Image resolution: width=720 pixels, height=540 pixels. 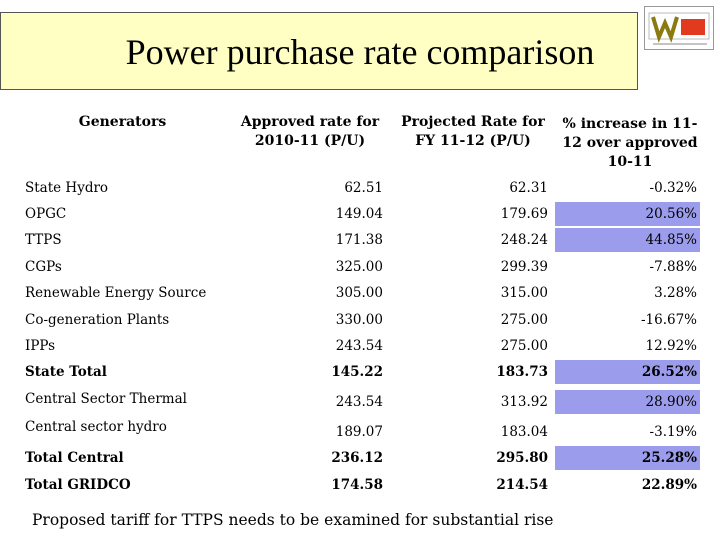 What do you see at coordinates (360, 52) in the screenshot?
I see `slide-title: Power purchase rate comparison` at bounding box center [360, 52].